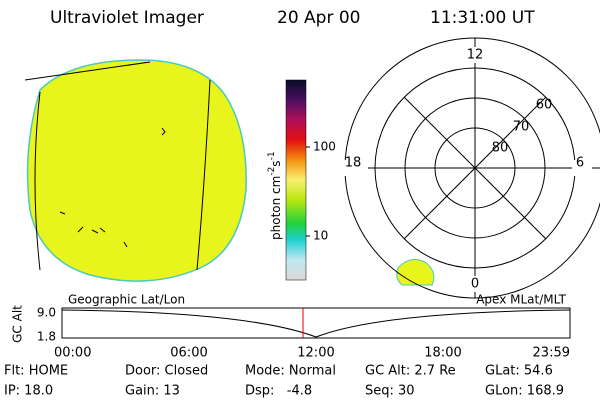 Image resolution: width=600 pixels, height=400 pixels. Describe the element at coordinates (482, 18) in the screenshot. I see `time: 11:31:00 UT` at that location.